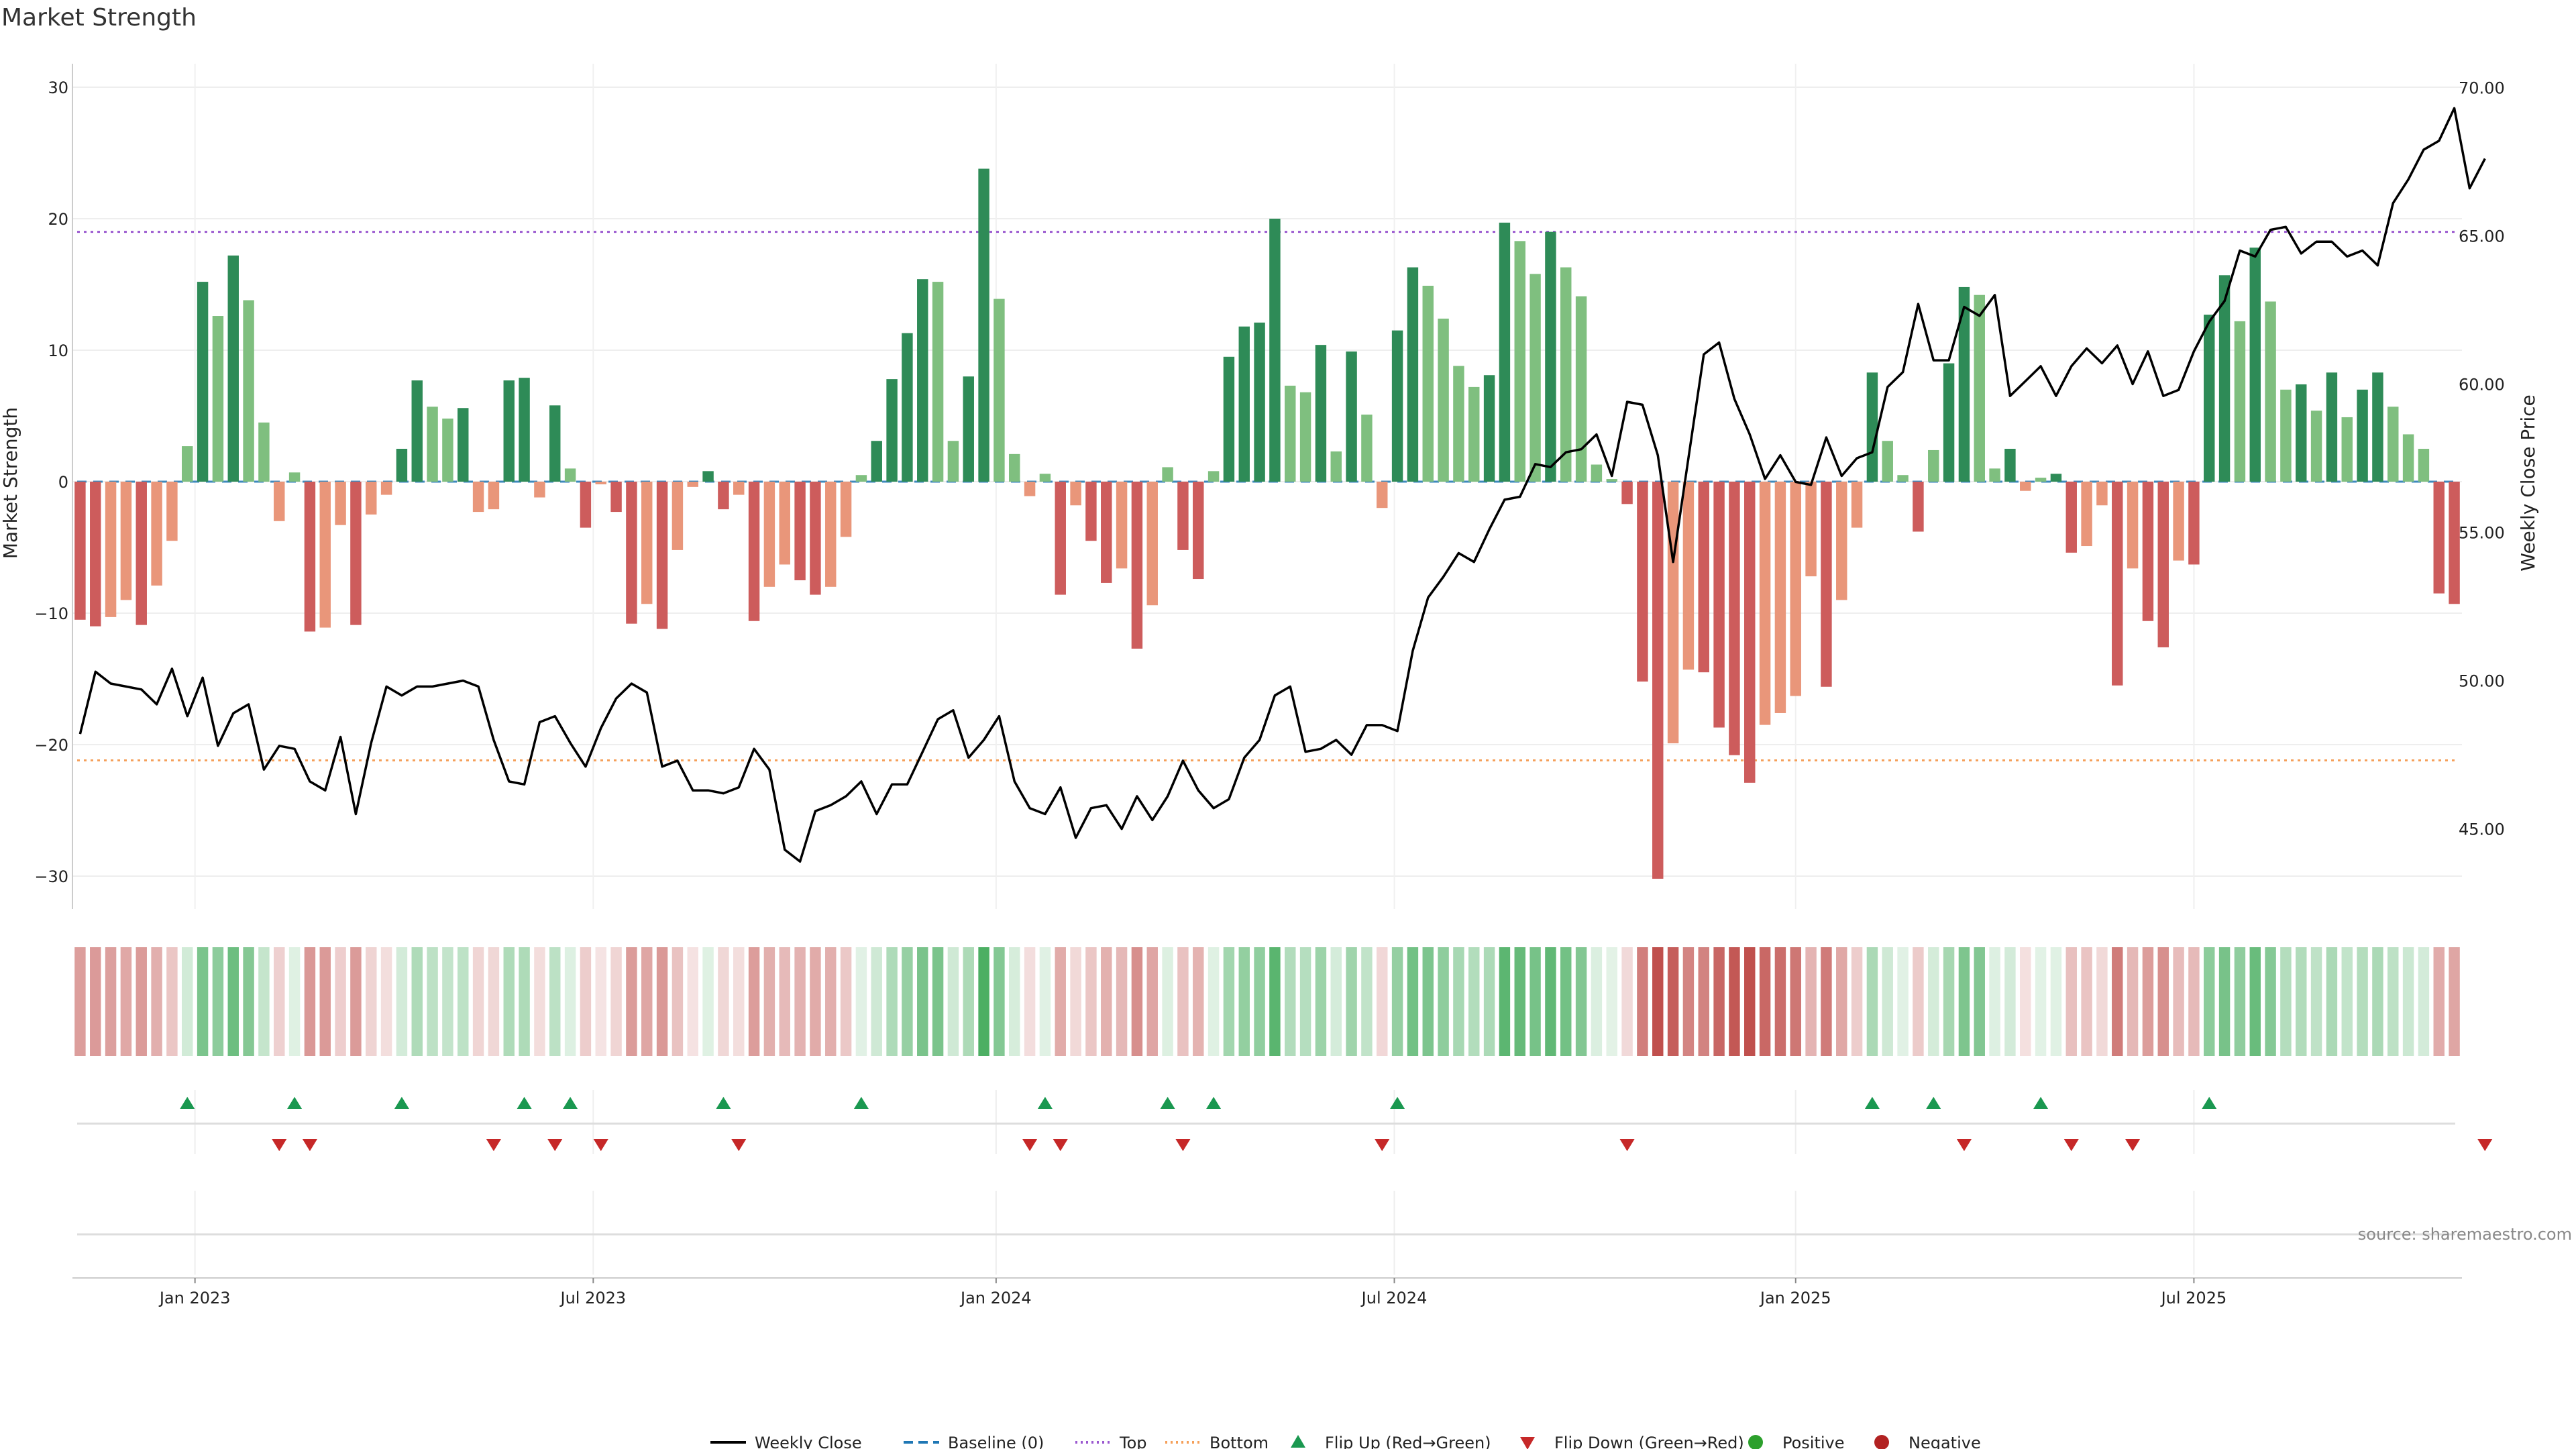 This screenshot has width=2576, height=1449. I want to click on x-tick-label: Jan 2025, so click(1795, 1298).